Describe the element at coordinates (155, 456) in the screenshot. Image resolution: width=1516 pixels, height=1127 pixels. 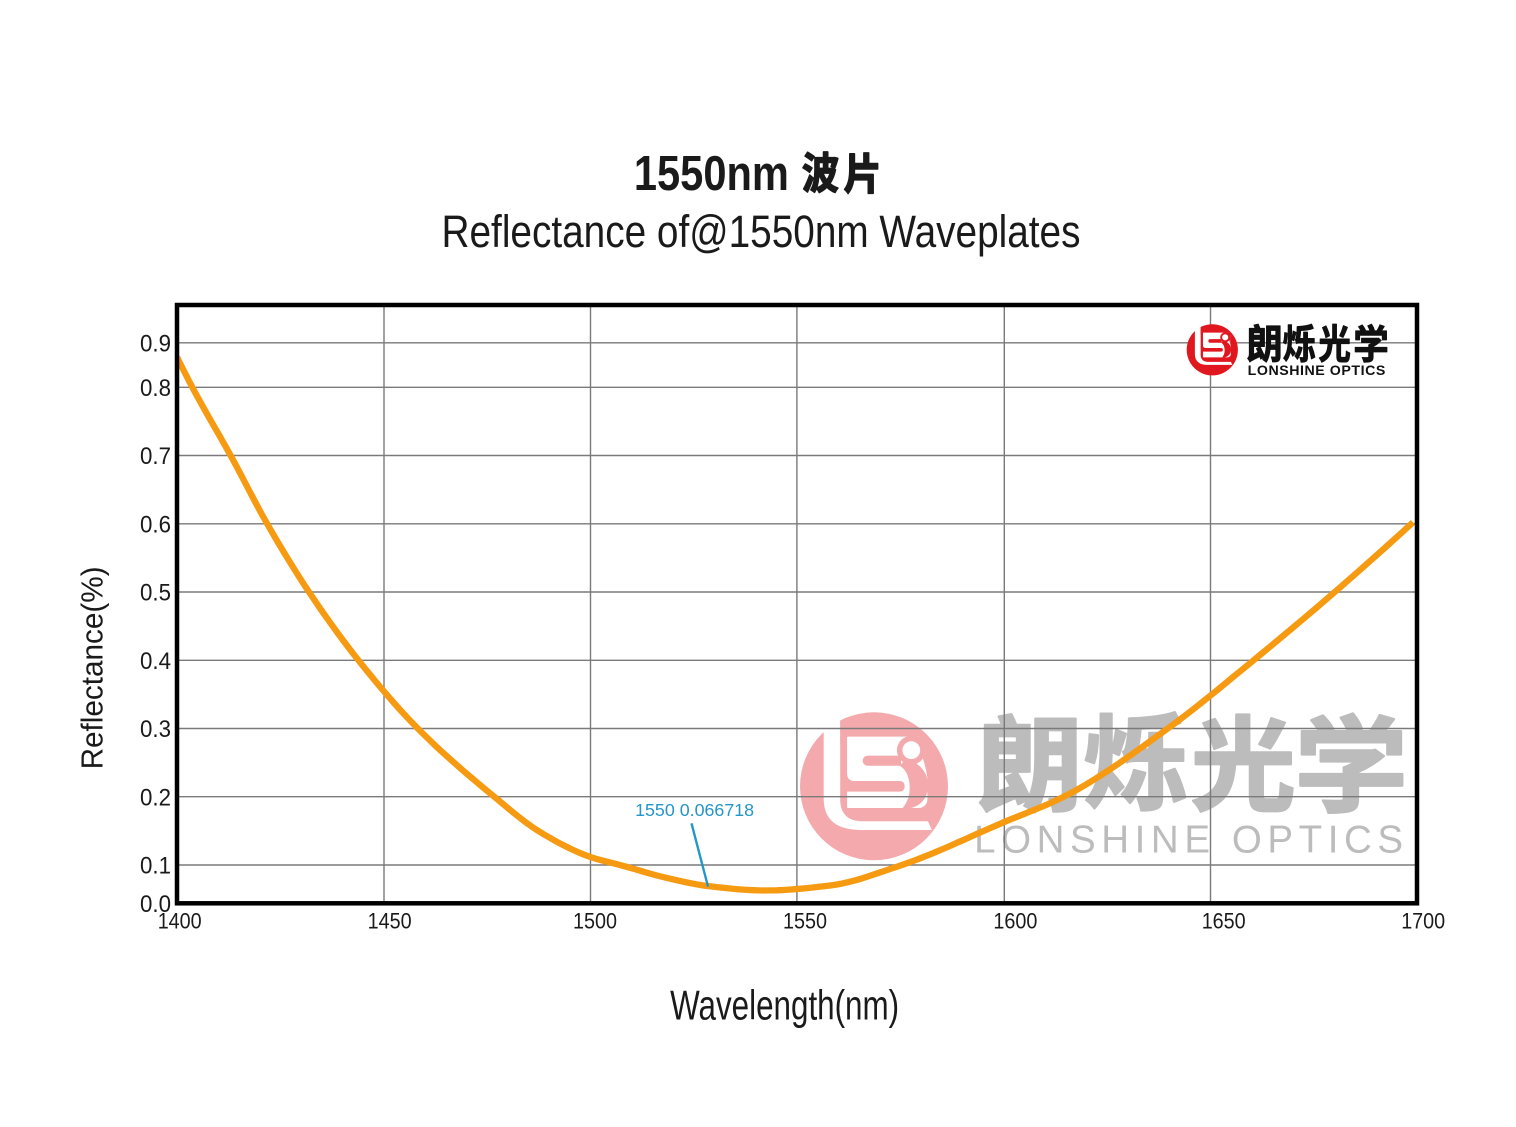
I see `svg-text: 0.7` at that location.